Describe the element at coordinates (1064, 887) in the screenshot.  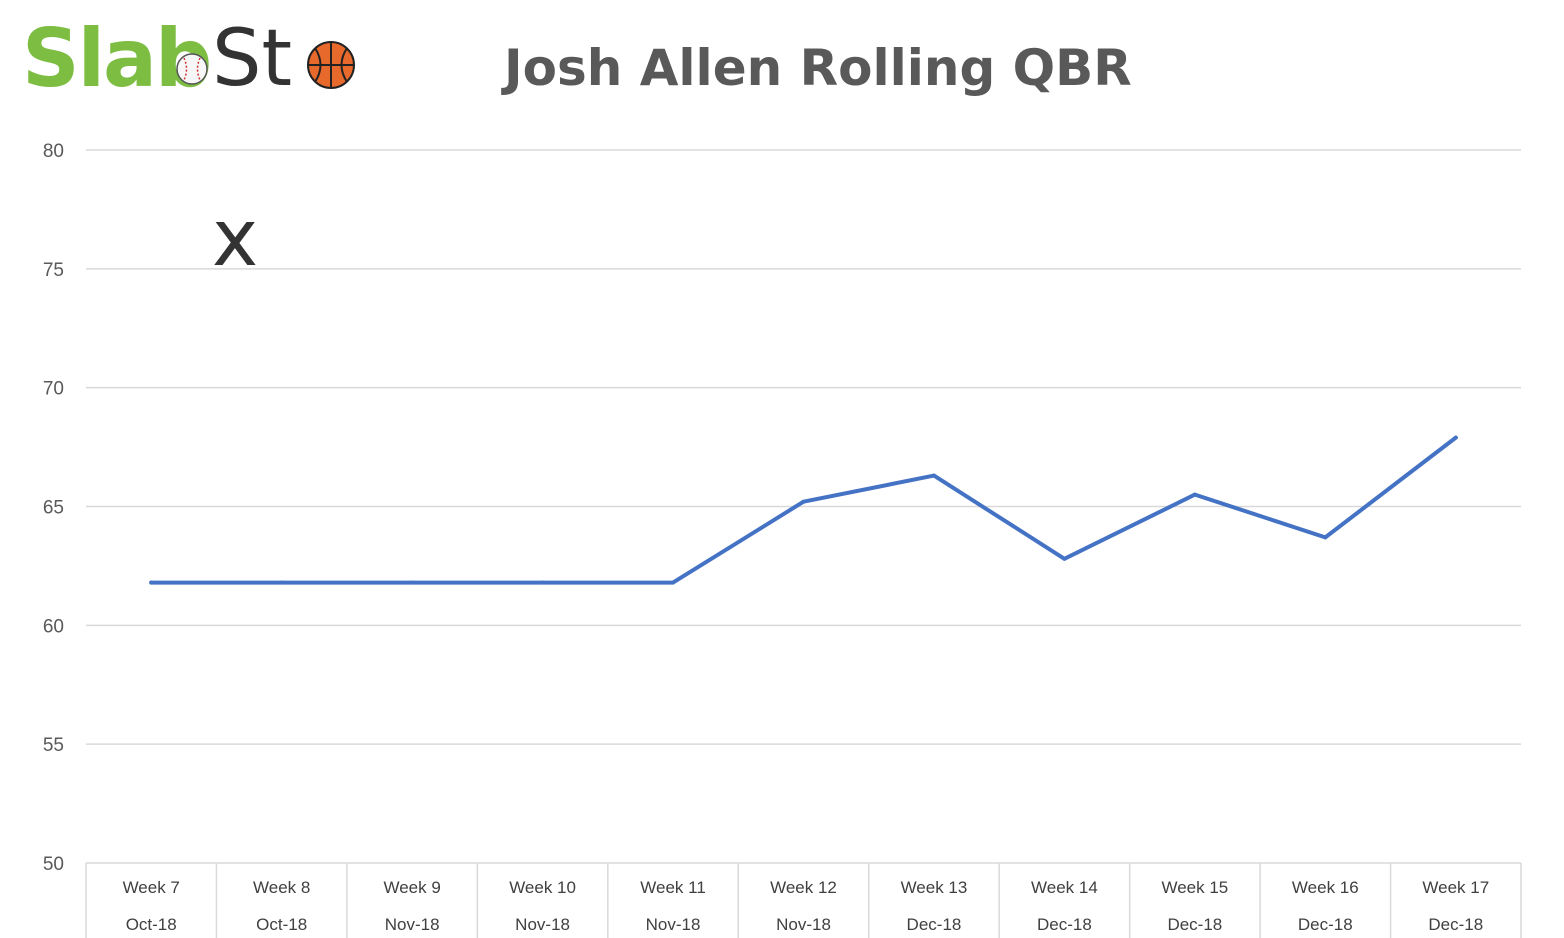
I see `x-tick-label-week: Week 14` at that location.